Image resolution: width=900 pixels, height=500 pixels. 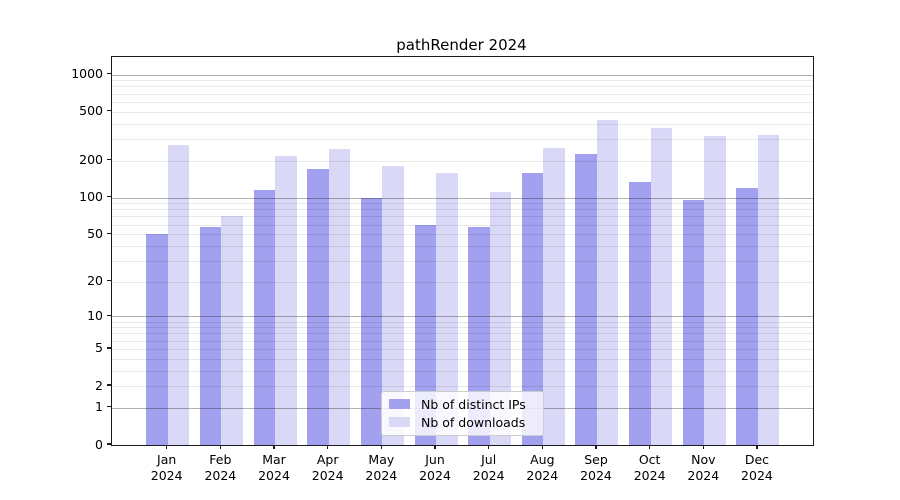 I want to click on y-tick-label: 500, so click(x=91, y=111).